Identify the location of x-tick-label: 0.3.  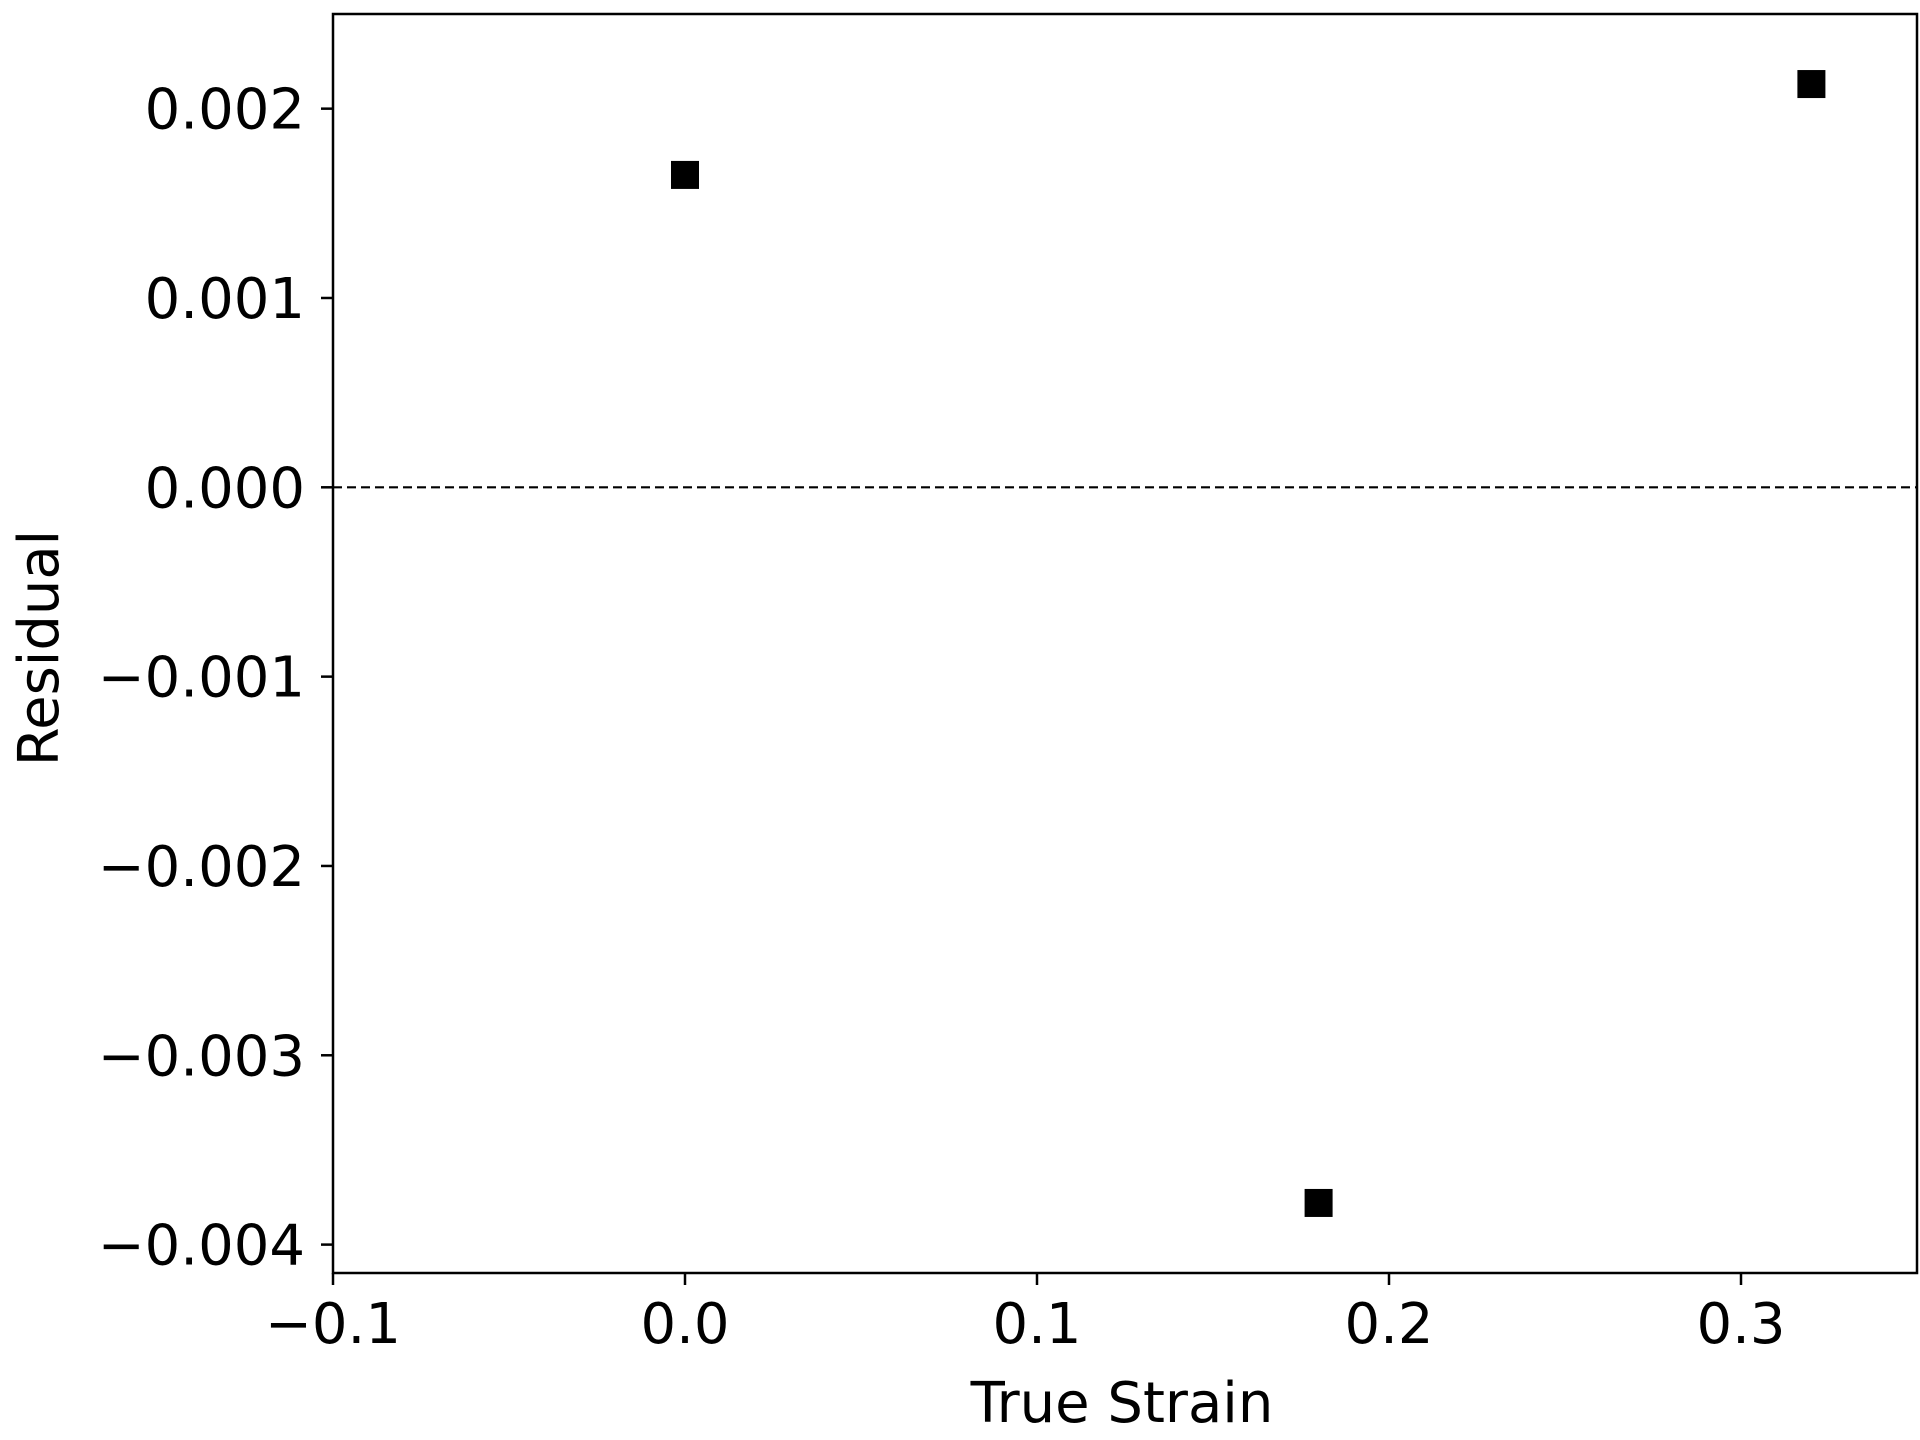
(1740, 1324).